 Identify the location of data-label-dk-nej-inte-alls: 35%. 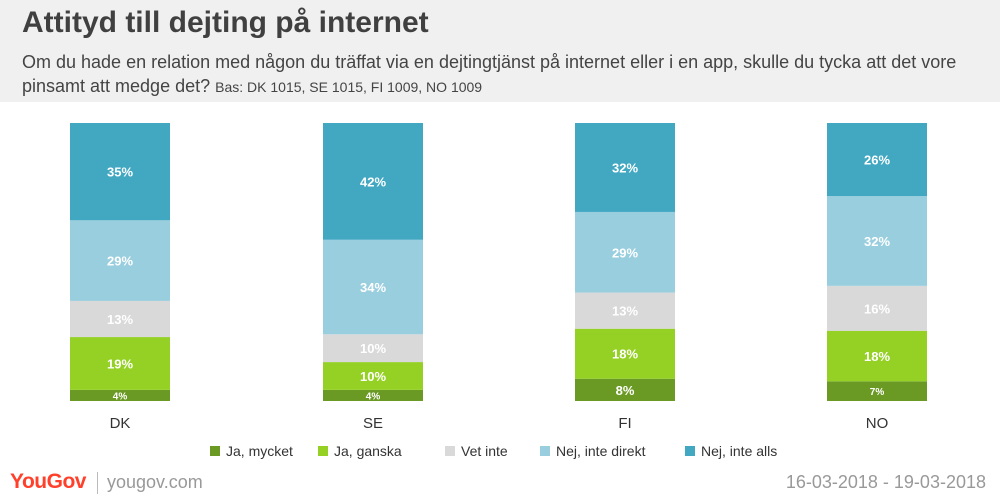
(120, 172).